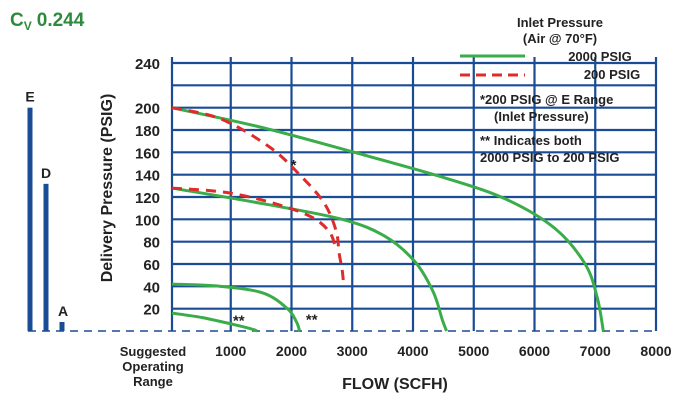  What do you see at coordinates (655, 351) in the screenshot?
I see `x-tick-label-8000: 8000` at bounding box center [655, 351].